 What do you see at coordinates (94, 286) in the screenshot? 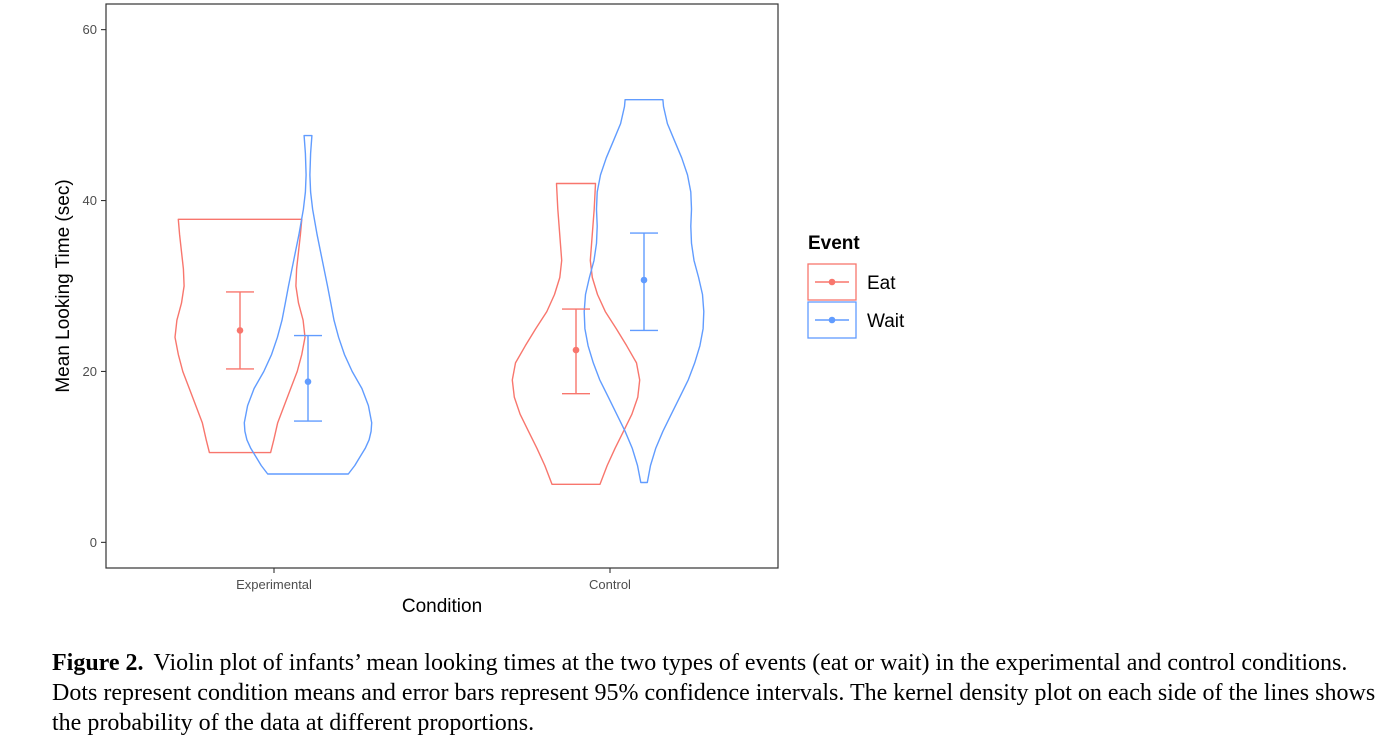
I see `y-axis: 0 20 40 60` at bounding box center [94, 286].